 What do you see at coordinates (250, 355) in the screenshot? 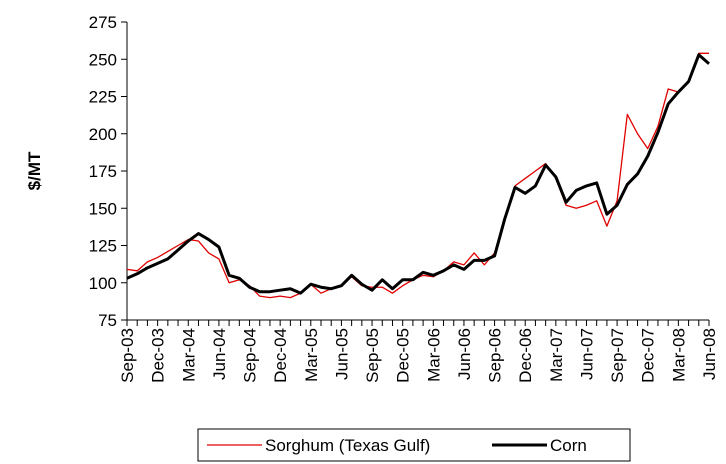
I see `x-tick-label: Sep-04` at bounding box center [250, 355].